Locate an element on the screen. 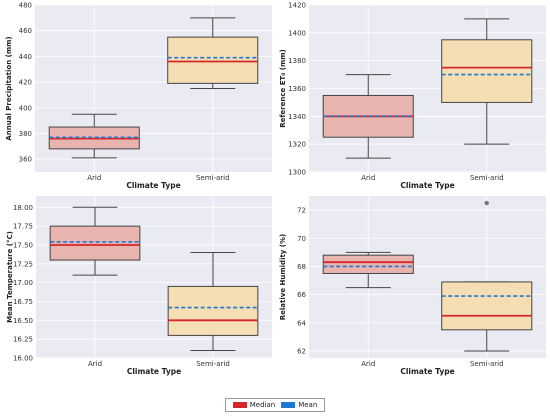  mean-swatch is located at coordinates (288, 405).